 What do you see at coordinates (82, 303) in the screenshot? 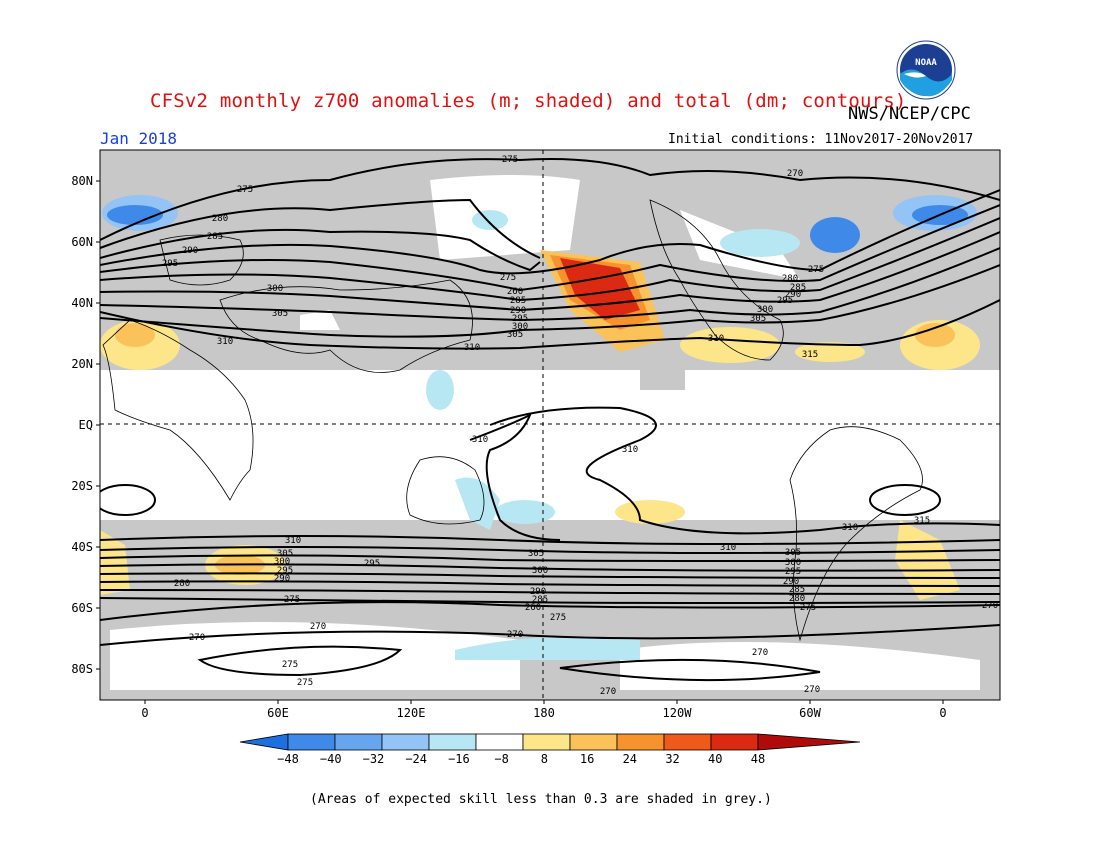
I see `lat-label: 40N` at bounding box center [82, 303].